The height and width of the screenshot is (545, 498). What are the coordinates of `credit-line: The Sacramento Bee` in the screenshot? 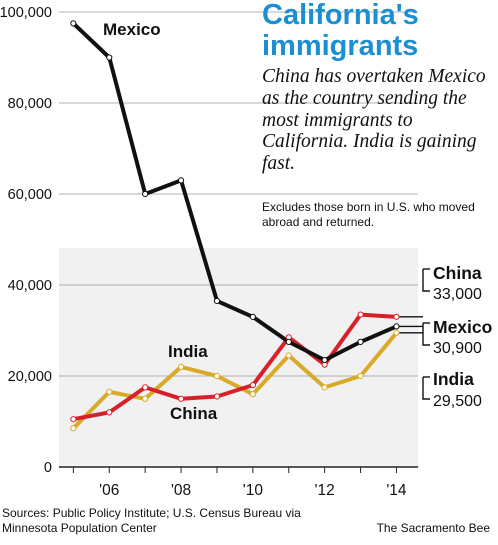 It's located at (433, 528).